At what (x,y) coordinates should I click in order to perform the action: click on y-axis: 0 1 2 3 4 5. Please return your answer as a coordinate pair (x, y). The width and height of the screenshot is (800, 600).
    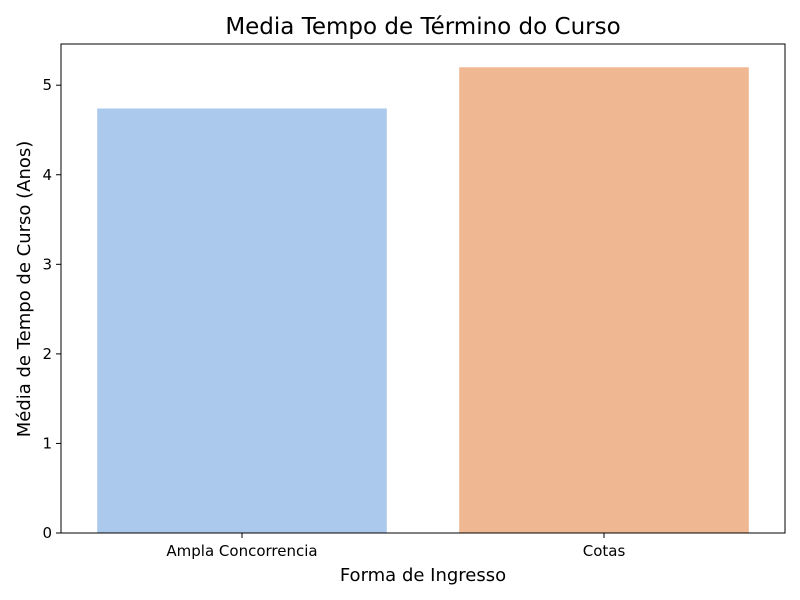
    Looking at the image, I should click on (51, 309).